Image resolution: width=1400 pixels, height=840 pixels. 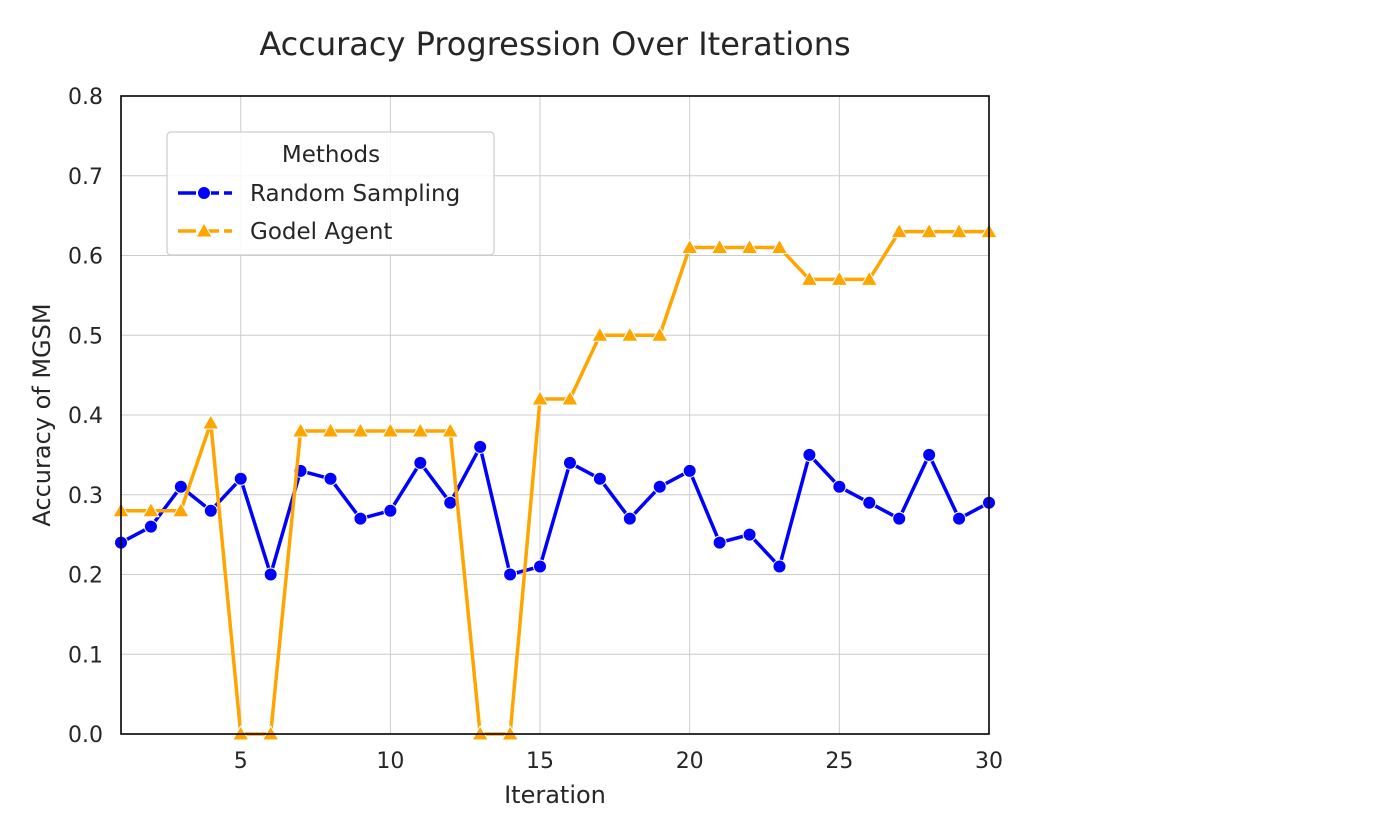 What do you see at coordinates (331, 155) in the screenshot?
I see `legend-title: Methods` at bounding box center [331, 155].